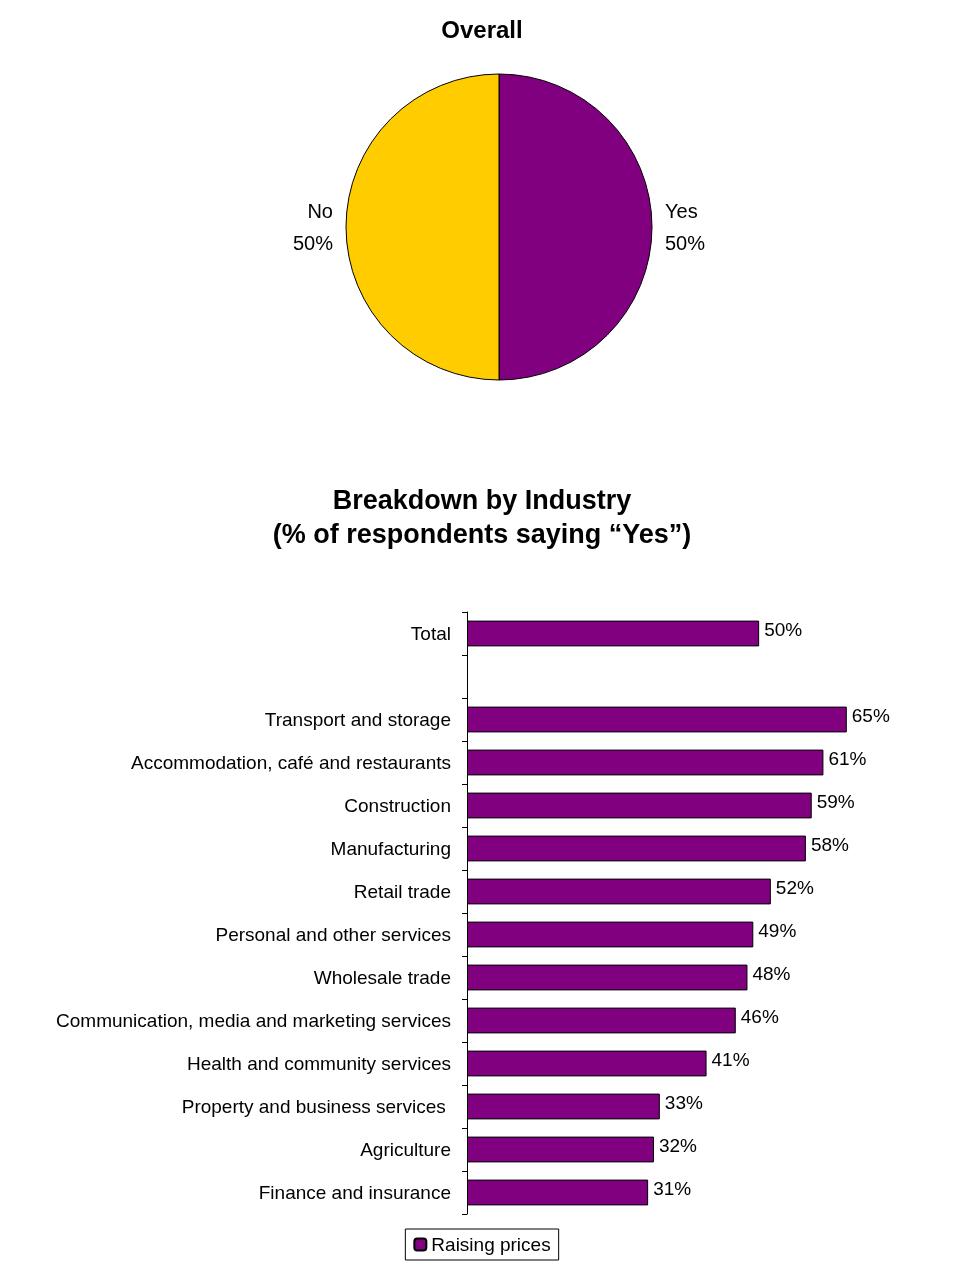 The image size is (964, 1280). I want to click on legend-label: Raising prices, so click(491, 1244).